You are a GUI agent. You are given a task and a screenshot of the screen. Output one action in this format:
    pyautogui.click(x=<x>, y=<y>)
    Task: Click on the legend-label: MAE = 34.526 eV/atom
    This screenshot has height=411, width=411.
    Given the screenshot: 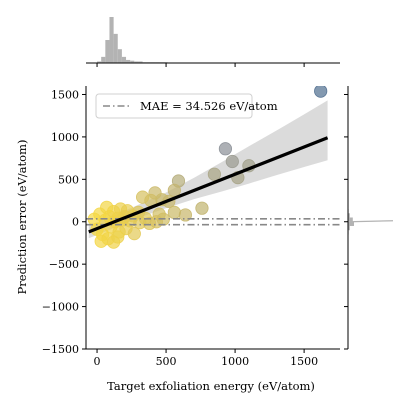 What is the action you would take?
    pyautogui.click(x=209, y=106)
    